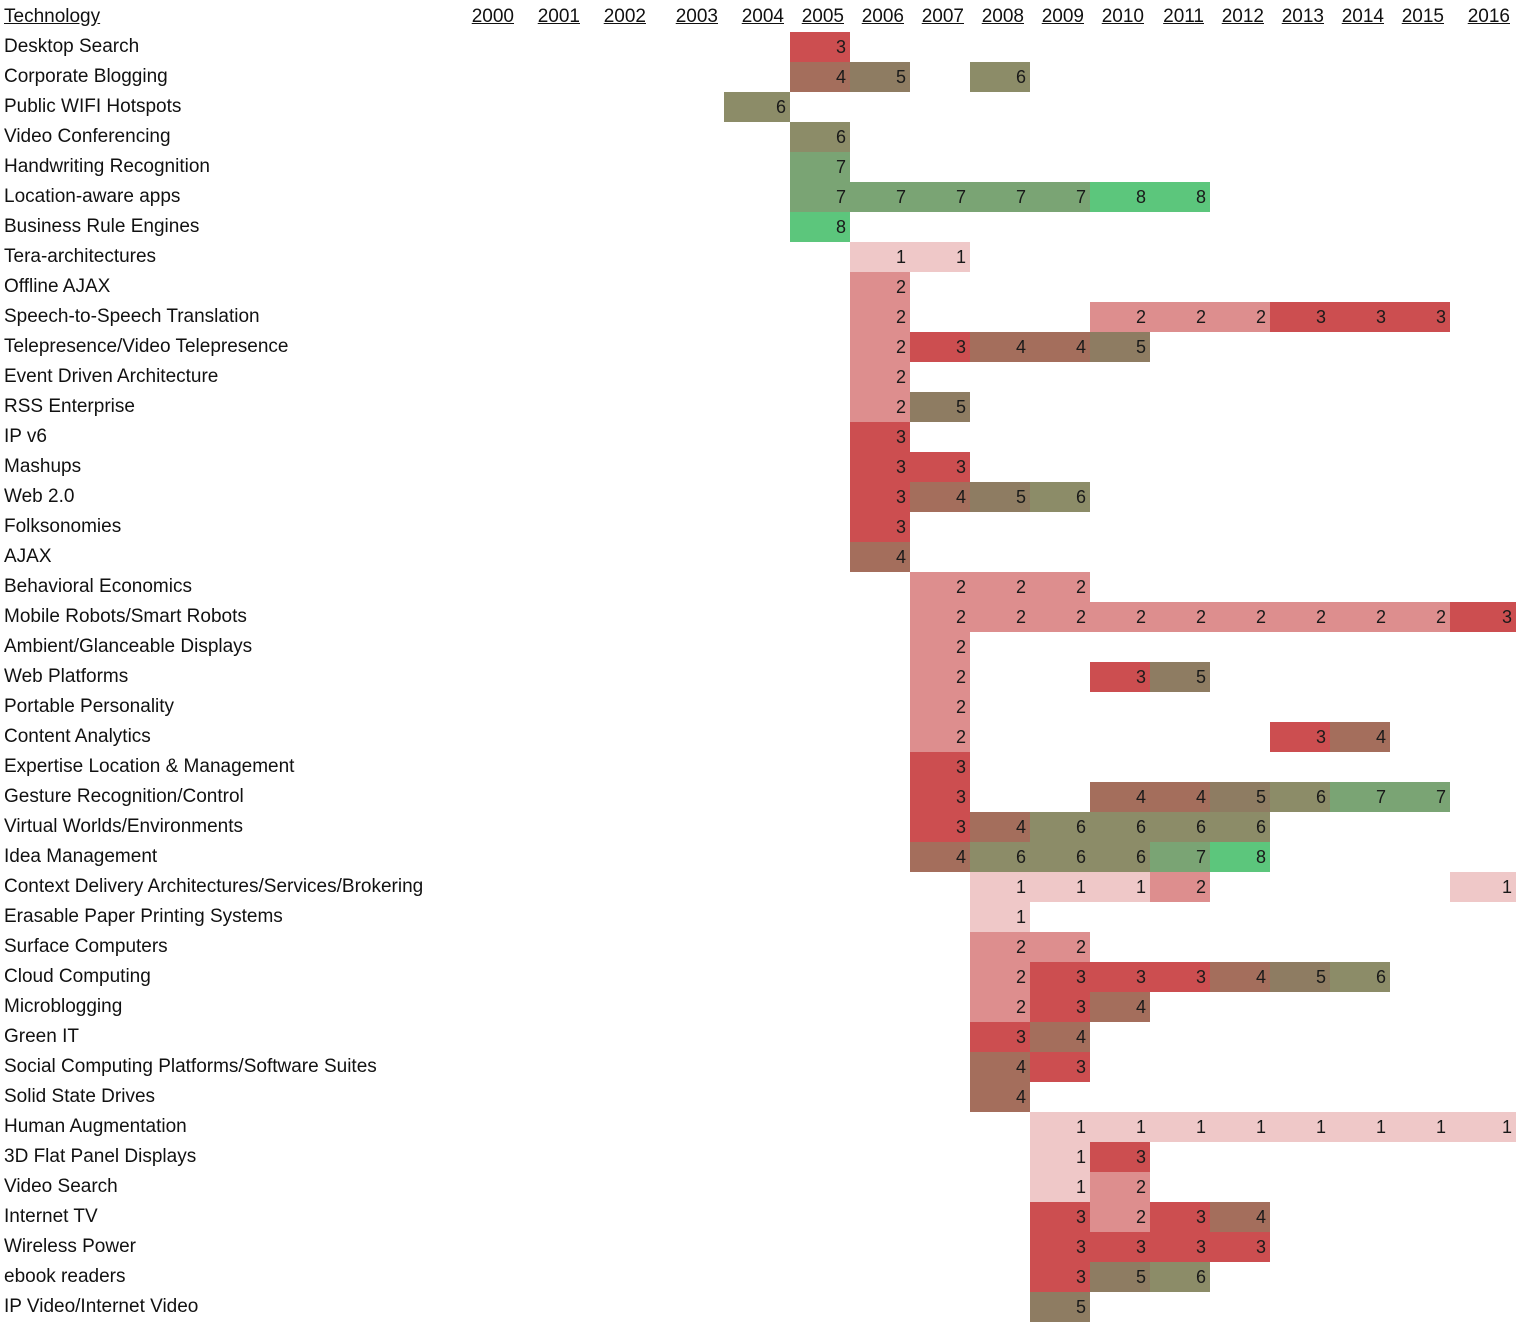 The height and width of the screenshot is (1328, 1526). I want to click on row-label: Speech-to-Speech Translation, so click(132, 316).